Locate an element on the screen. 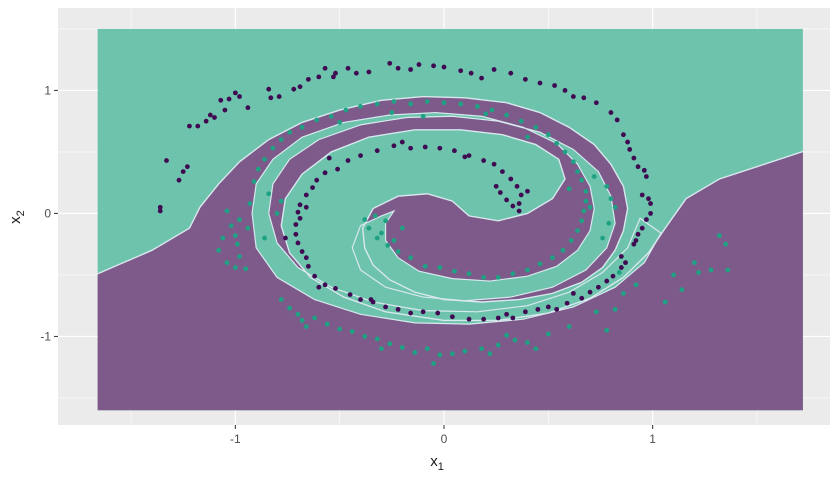  x-tick-label: 0 is located at coordinates (444, 439).